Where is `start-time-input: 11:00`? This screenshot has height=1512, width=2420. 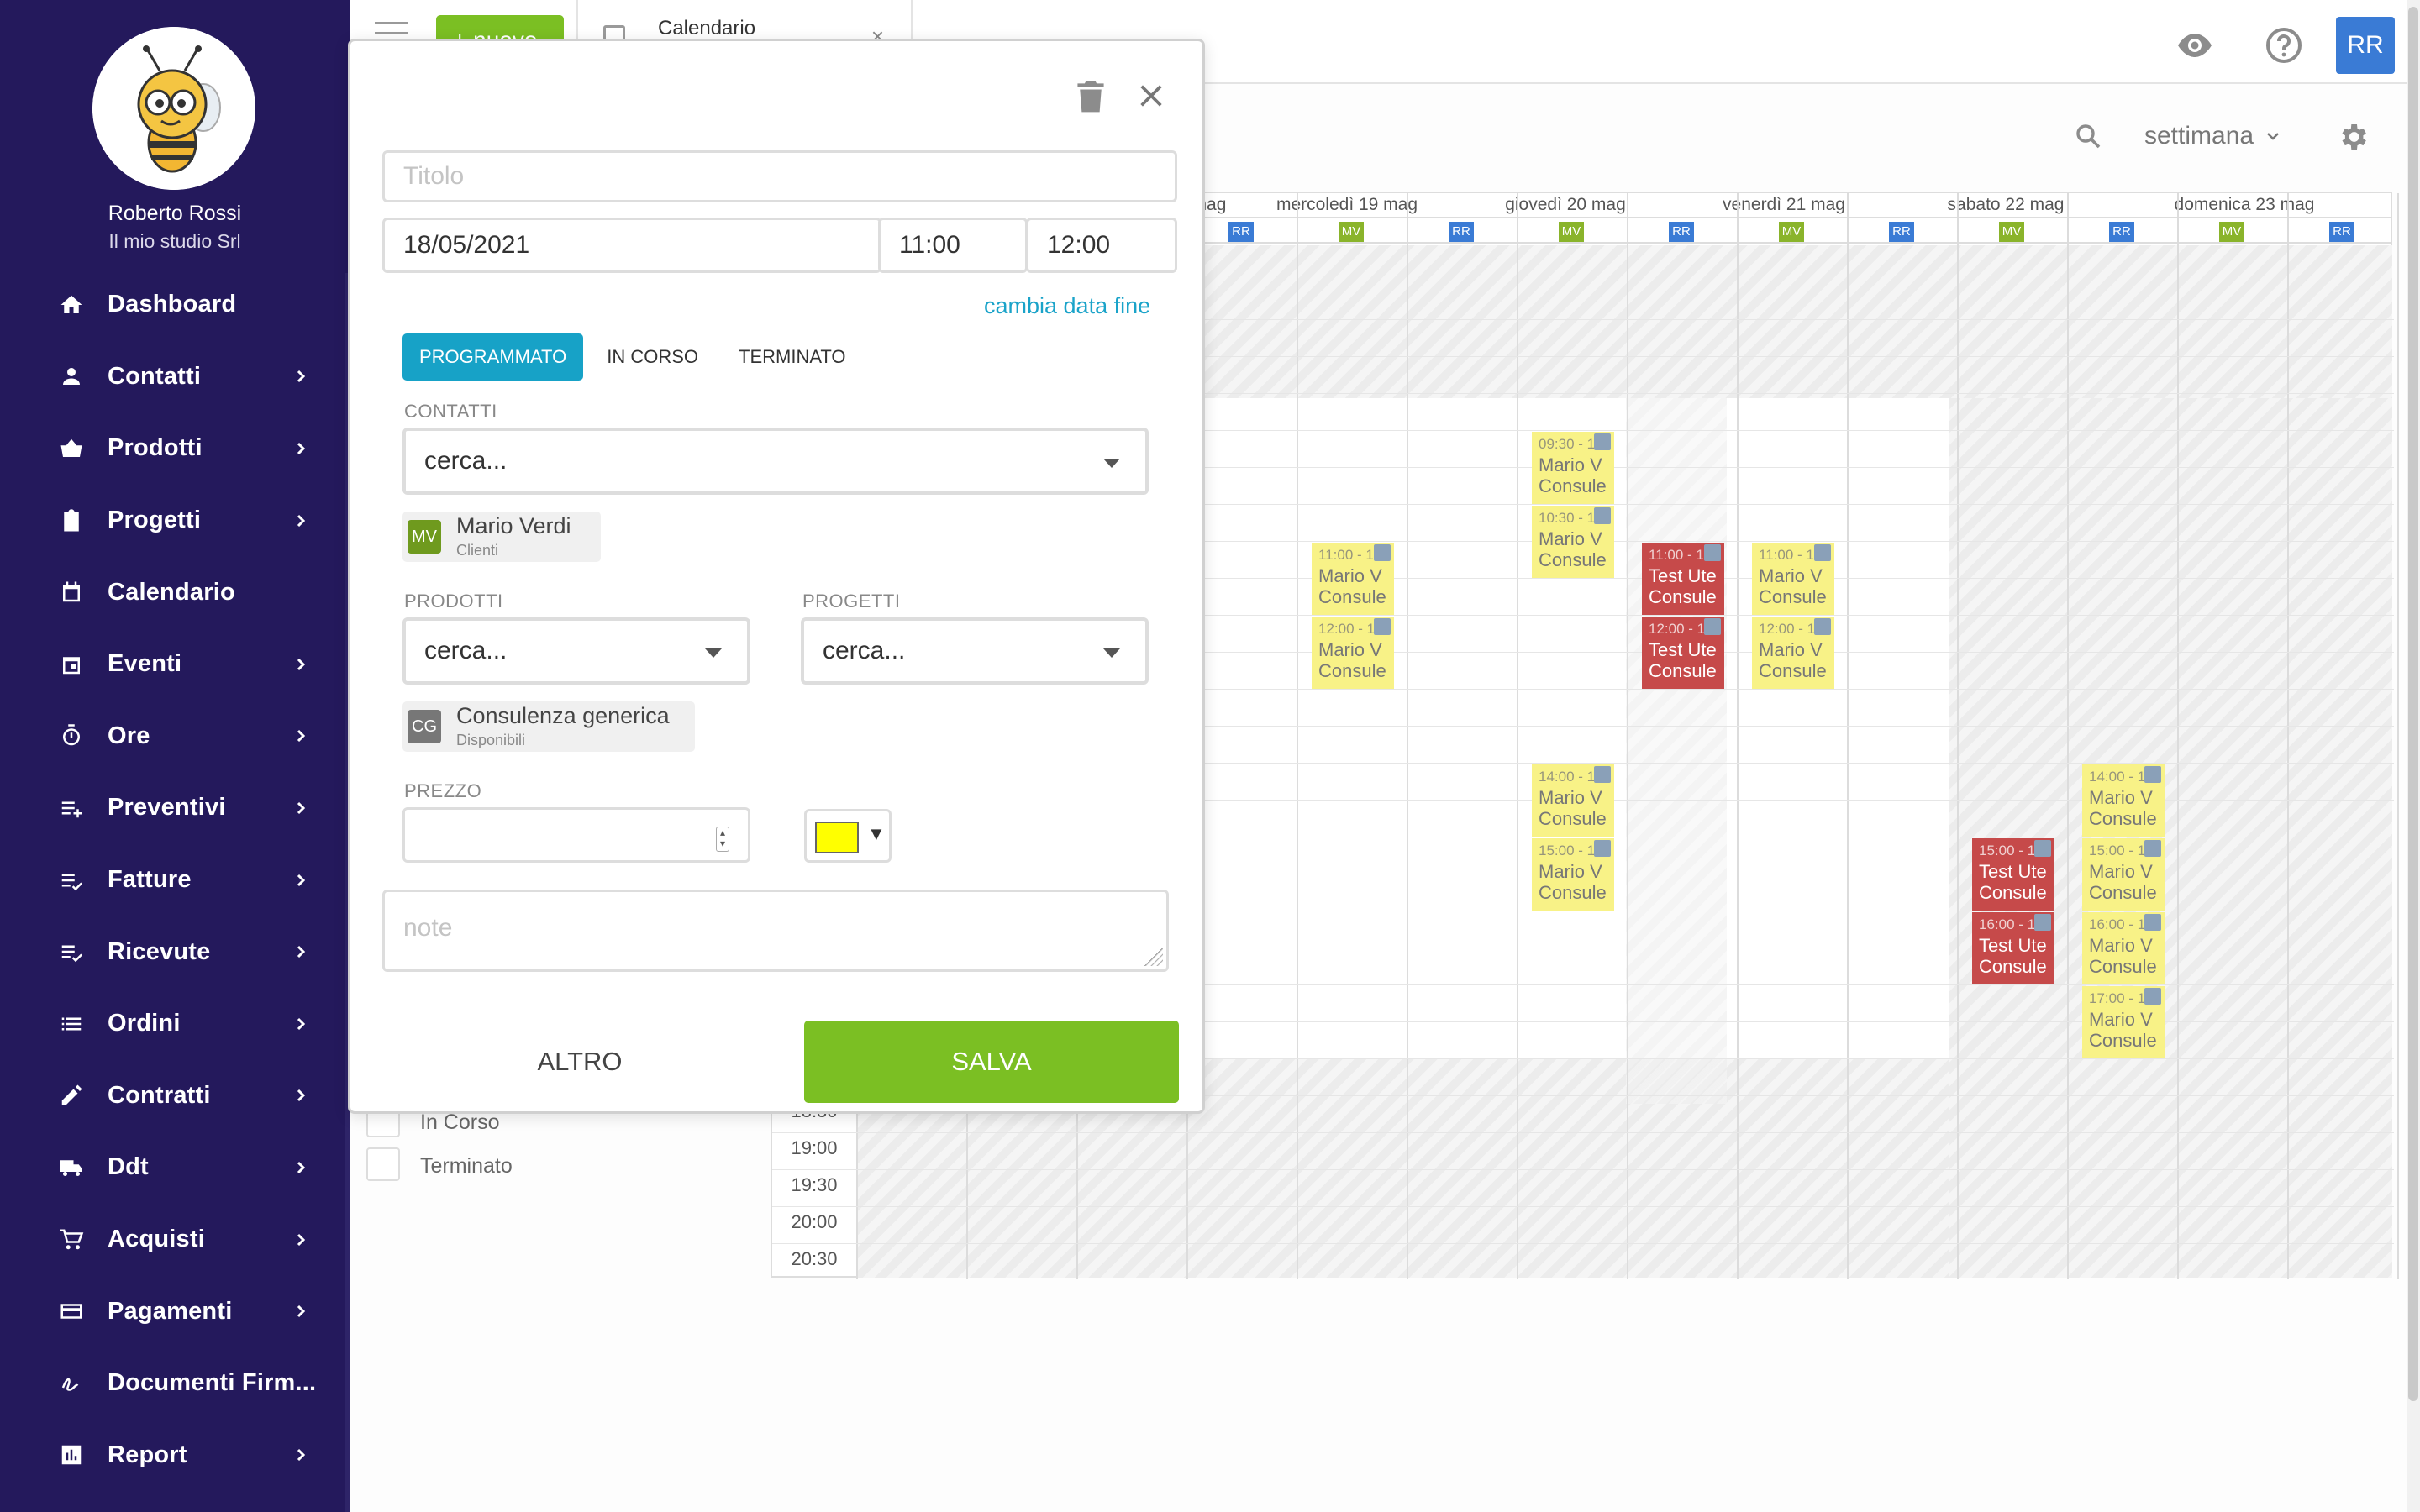 start-time-input: 11:00 is located at coordinates (953, 245).